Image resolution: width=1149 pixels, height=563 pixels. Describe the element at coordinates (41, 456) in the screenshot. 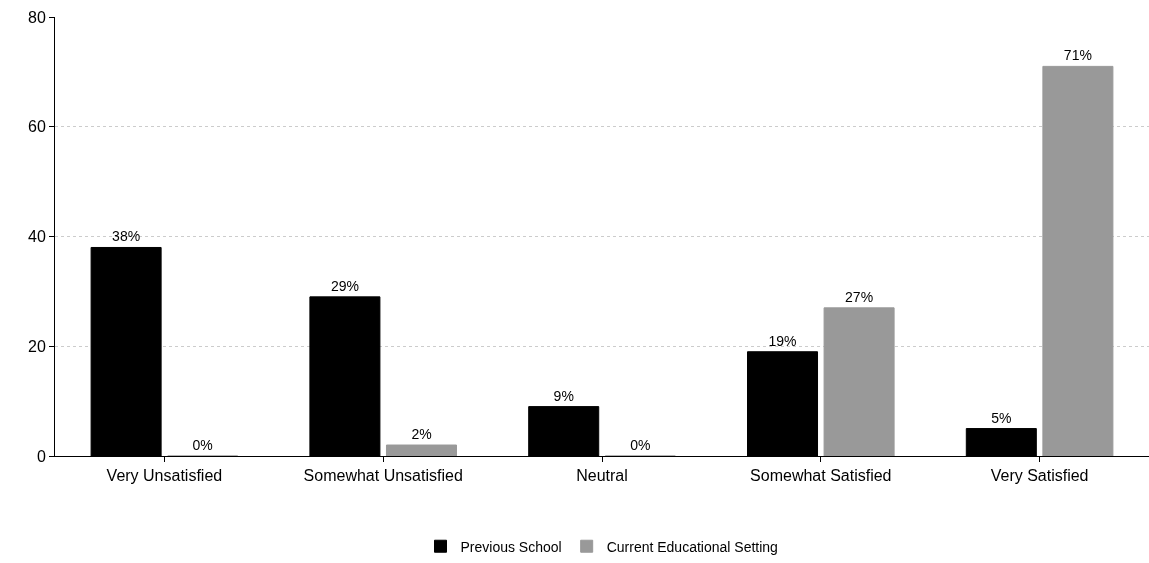

I see `y-tick-label: 0` at that location.